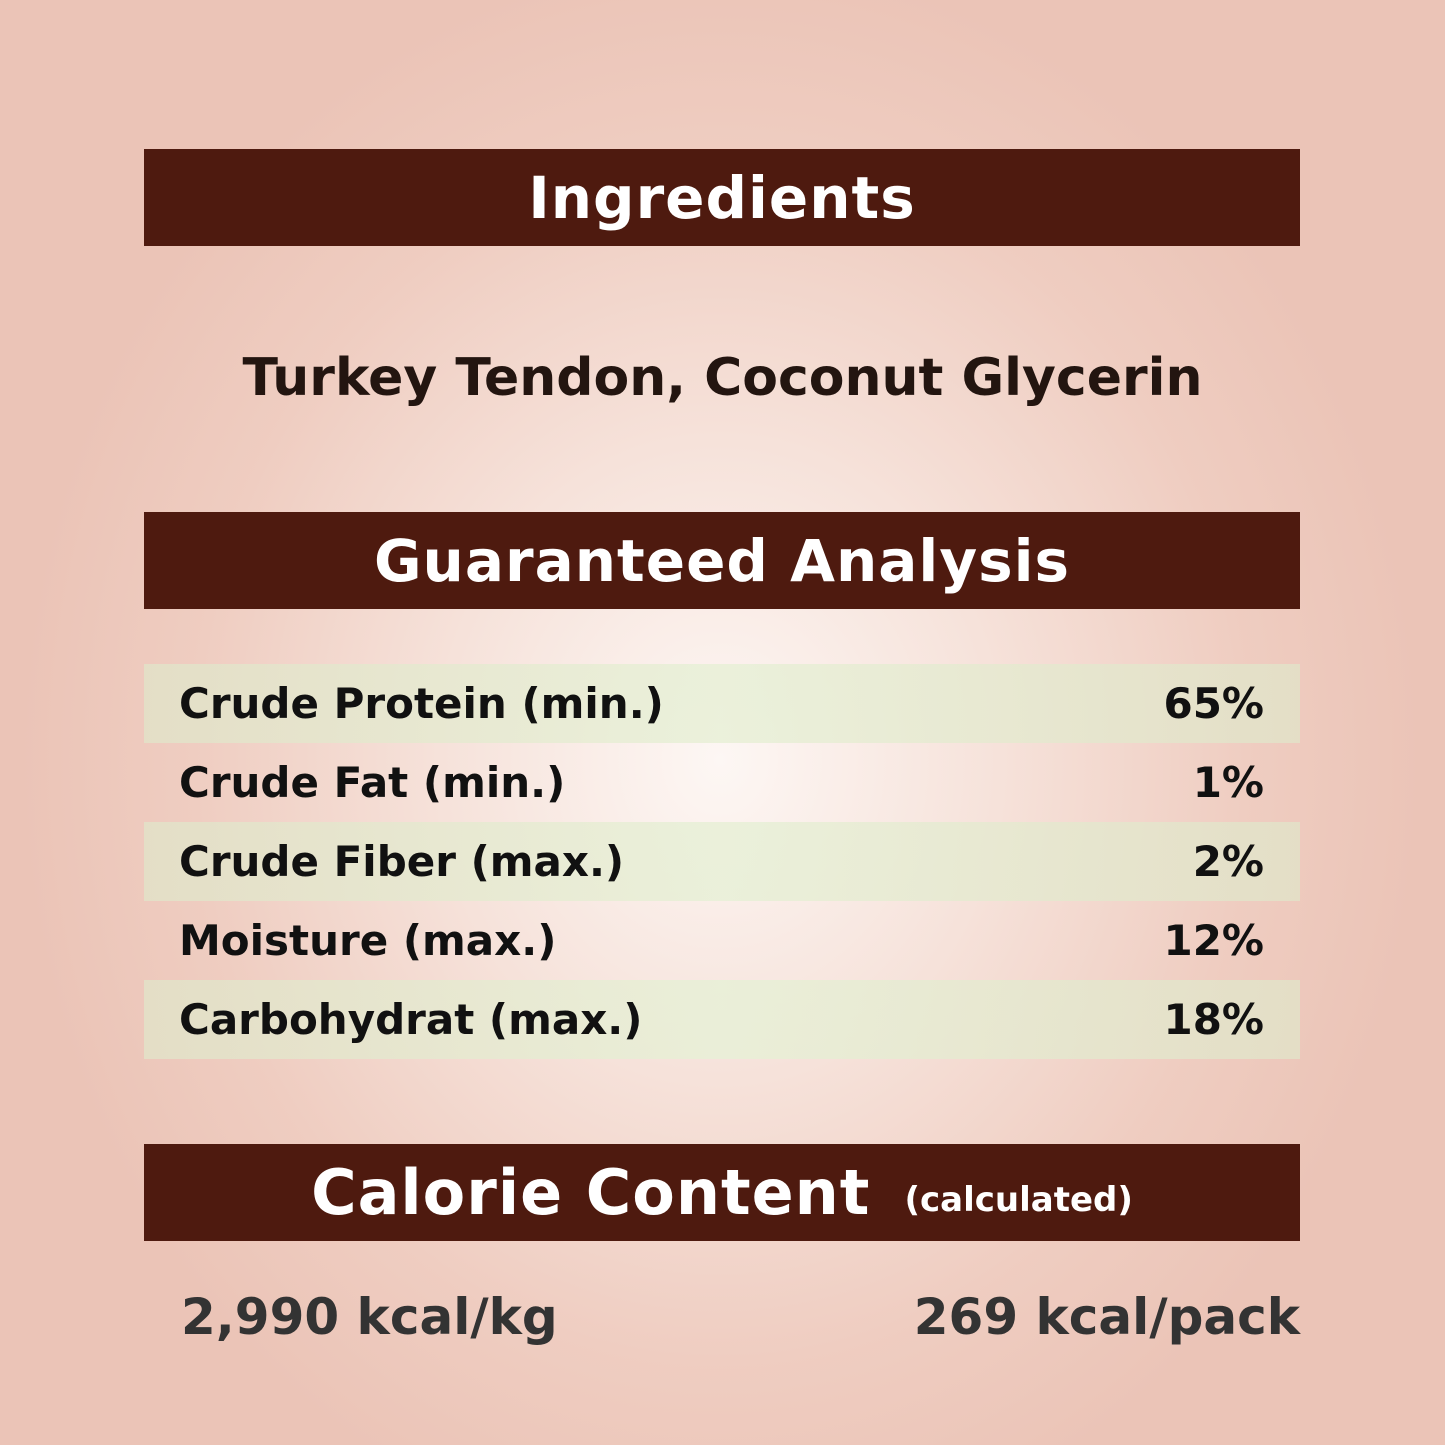 This screenshot has height=1445, width=1445. What do you see at coordinates (722, 861) in the screenshot?
I see `analysis-row: Crude Fiber (max.) 2%` at bounding box center [722, 861].